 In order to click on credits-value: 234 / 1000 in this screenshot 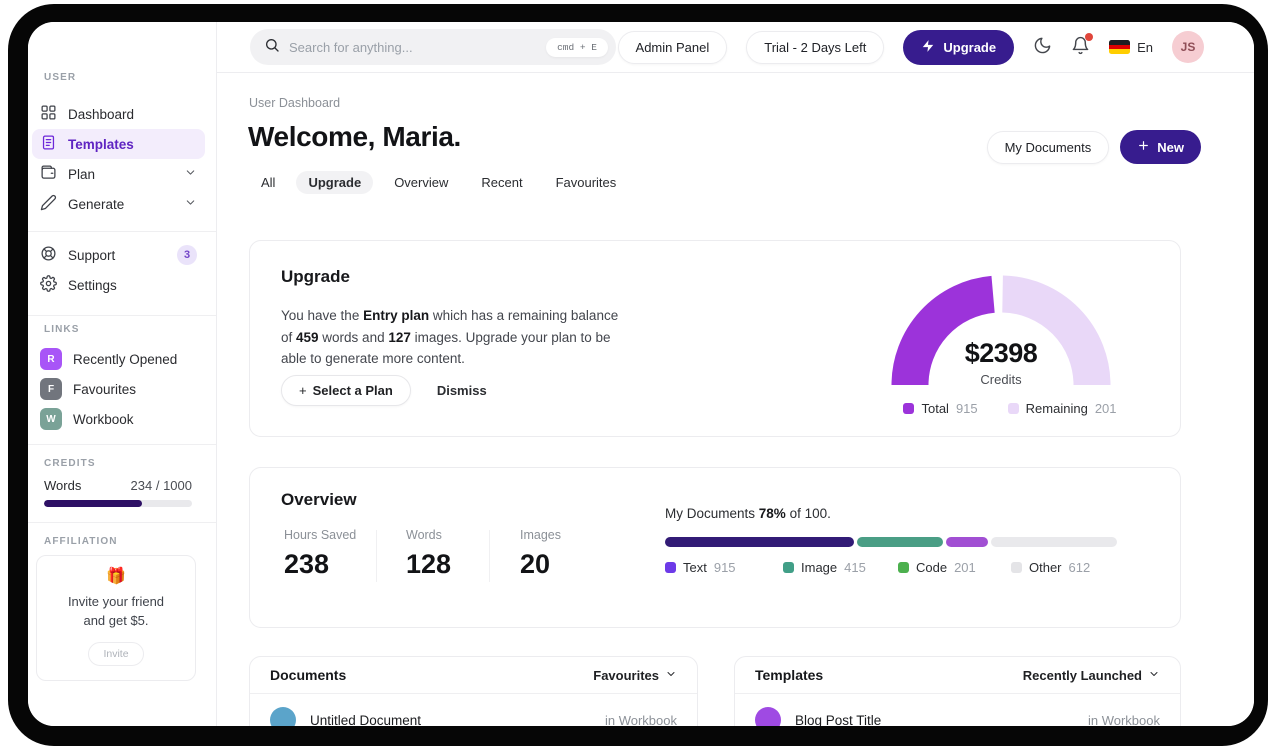, I will do `click(161, 485)`.